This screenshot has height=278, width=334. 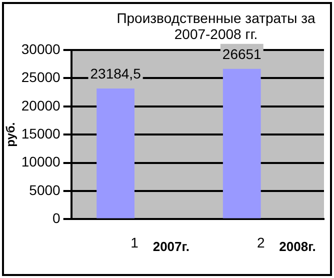 I want to click on x-tick-label: 2, so click(x=260, y=242).